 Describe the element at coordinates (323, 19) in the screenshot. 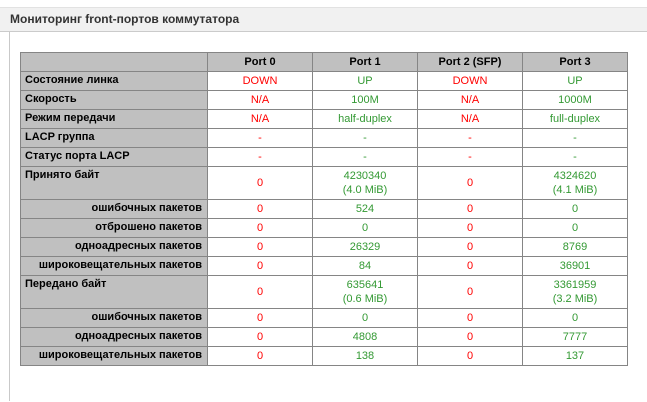

I see `page-title: Мониторинг front-портов коммутатора` at that location.